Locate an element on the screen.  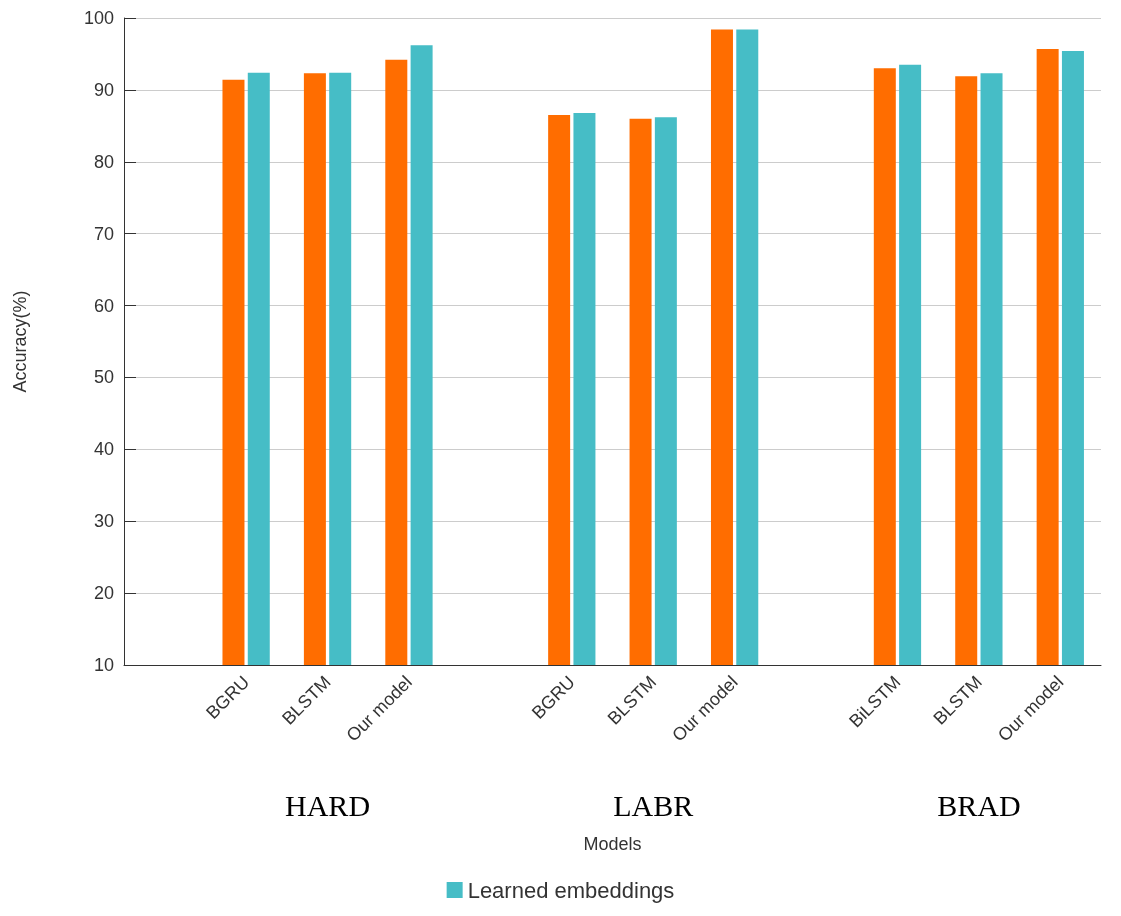
y-tick-label: 90 is located at coordinates (103, 89).